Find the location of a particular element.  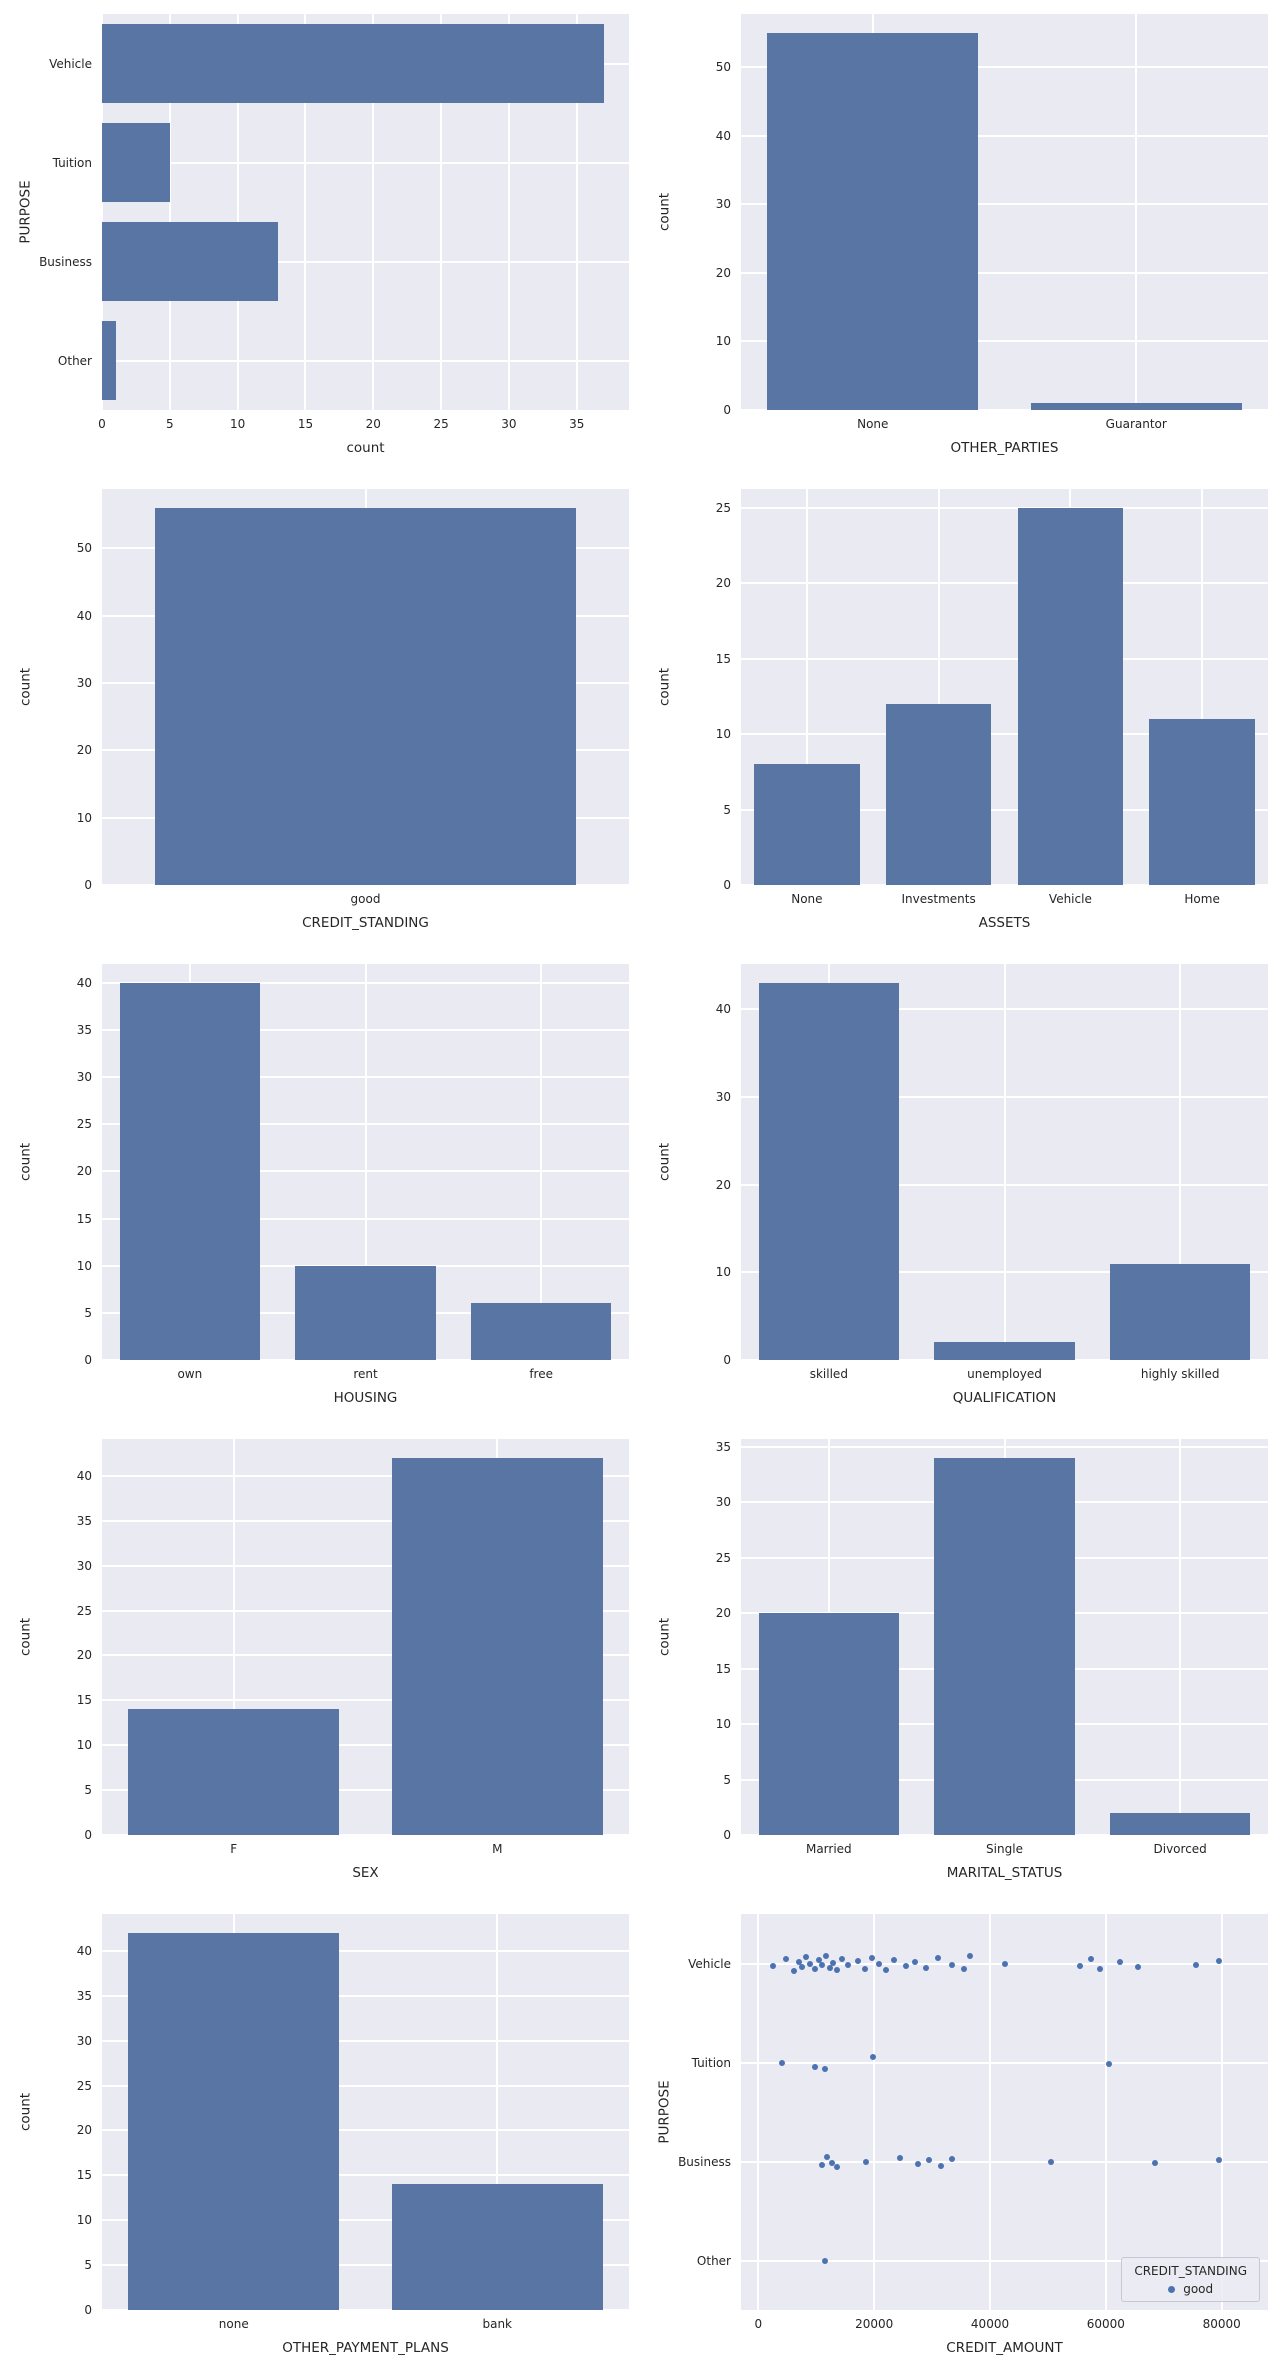

x-tick-label: 60000 is located at coordinates (1105, 2324).